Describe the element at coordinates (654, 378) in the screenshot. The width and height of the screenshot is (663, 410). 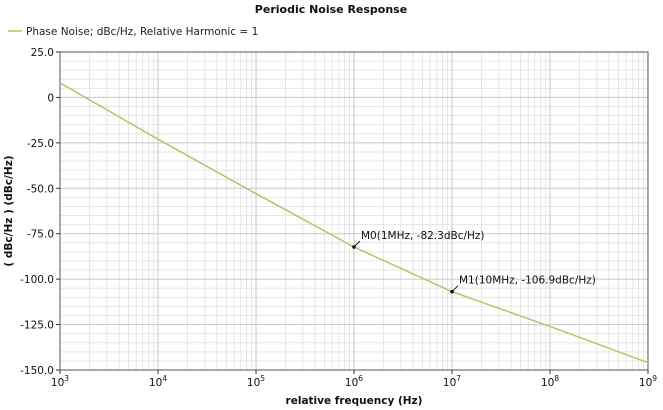
I see `x-tick-exponent: 9` at that location.